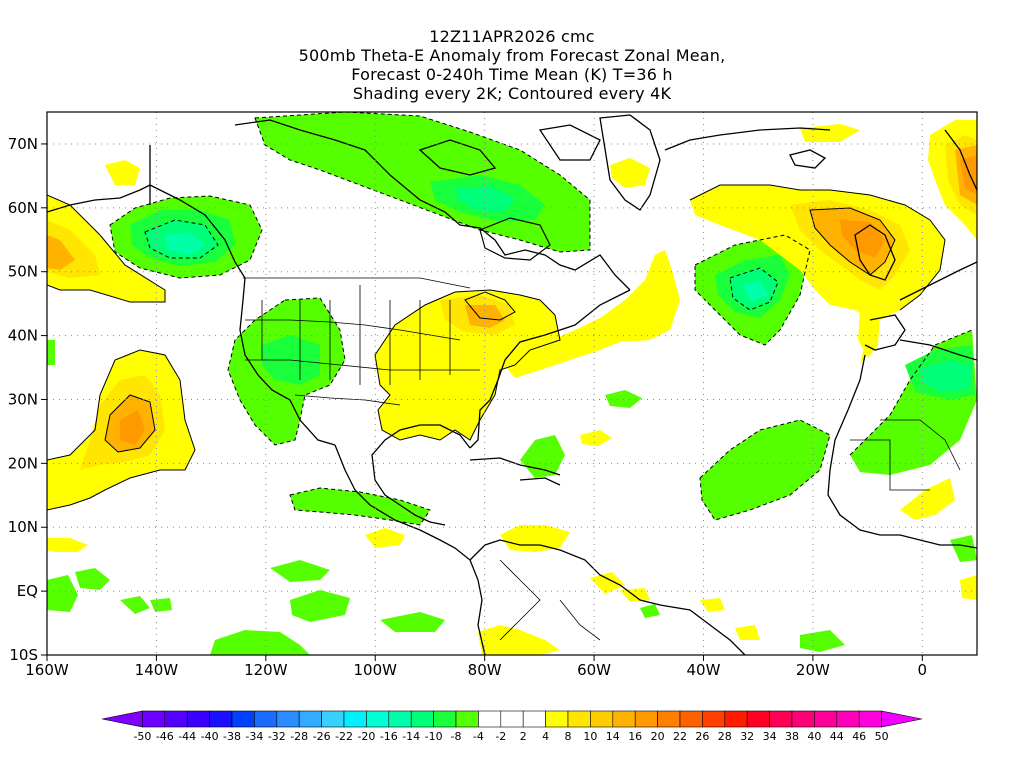 The image size is (1024, 768). Describe the element at coordinates (923, 670) in the screenshot. I see `lon-tick-label: 0` at that location.